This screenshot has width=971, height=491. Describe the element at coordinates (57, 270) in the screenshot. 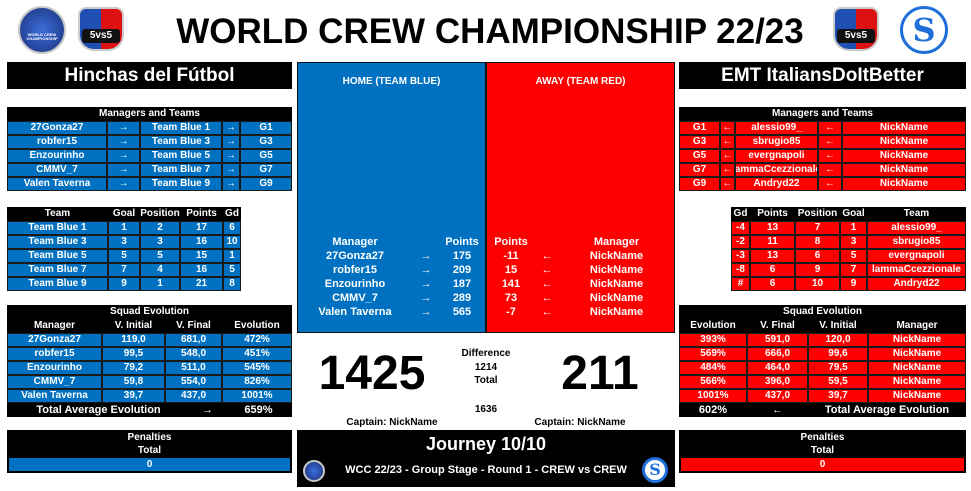

I see `table-cell: Team Blue 7` at that location.